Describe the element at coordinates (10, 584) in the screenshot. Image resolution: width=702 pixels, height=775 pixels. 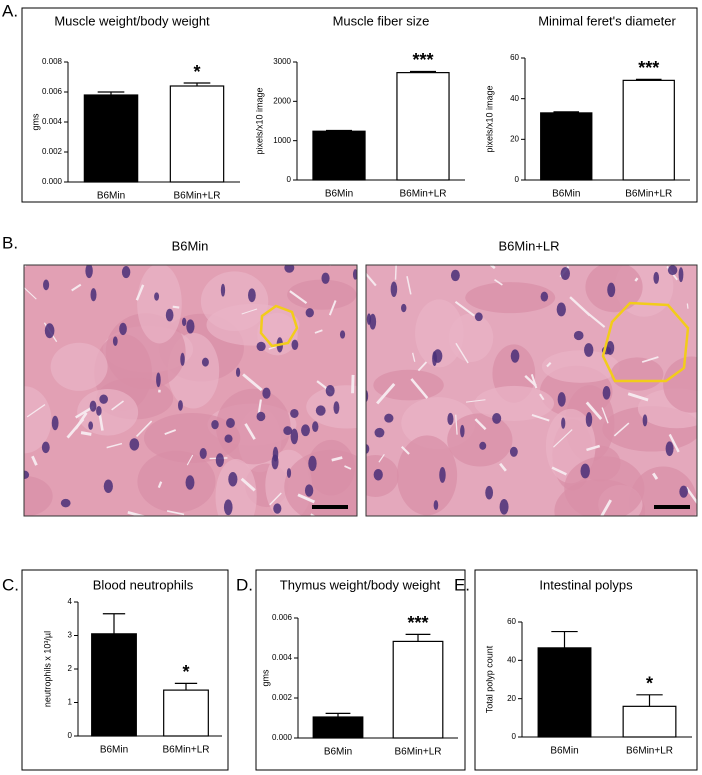
I see `panel-label: C.` at that location.